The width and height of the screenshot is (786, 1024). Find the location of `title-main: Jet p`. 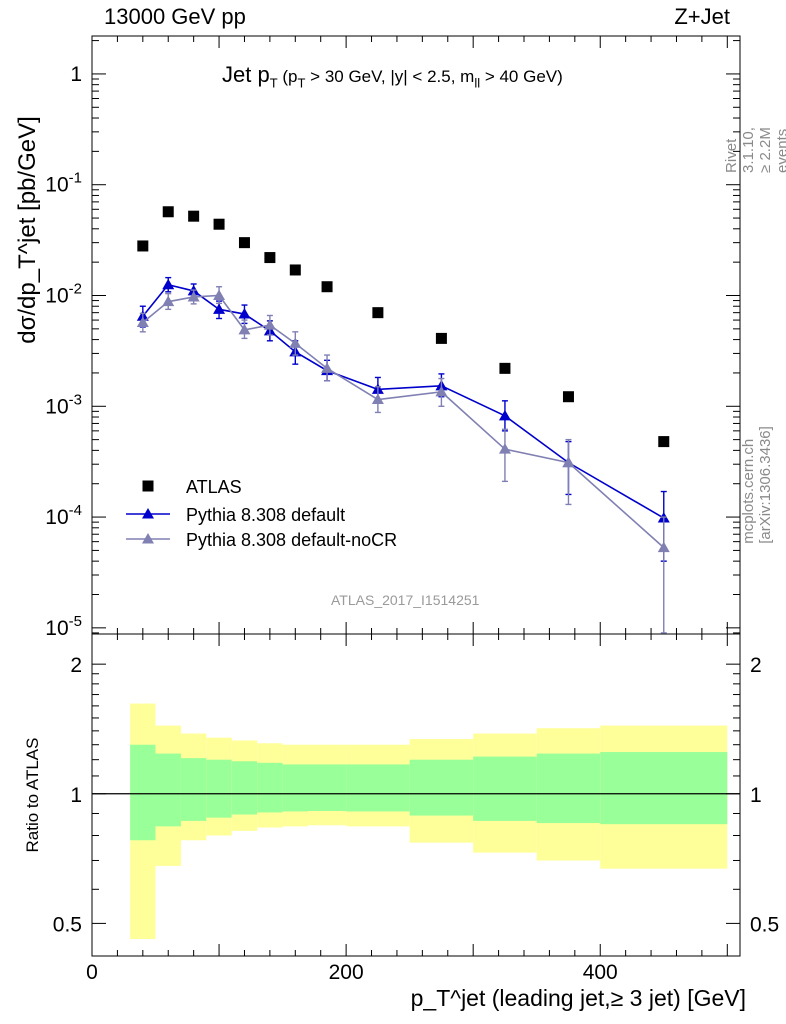

title-main: Jet p is located at coordinates (246, 74).